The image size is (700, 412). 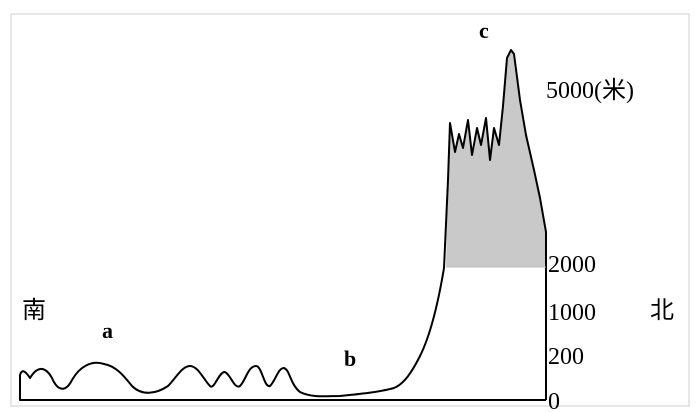 I want to click on label-south: 南, so click(x=34, y=310).